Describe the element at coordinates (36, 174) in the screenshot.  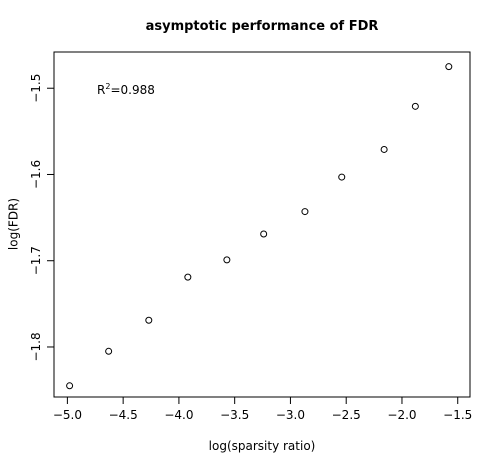
I see `y-tick-label: −1.6` at that location.